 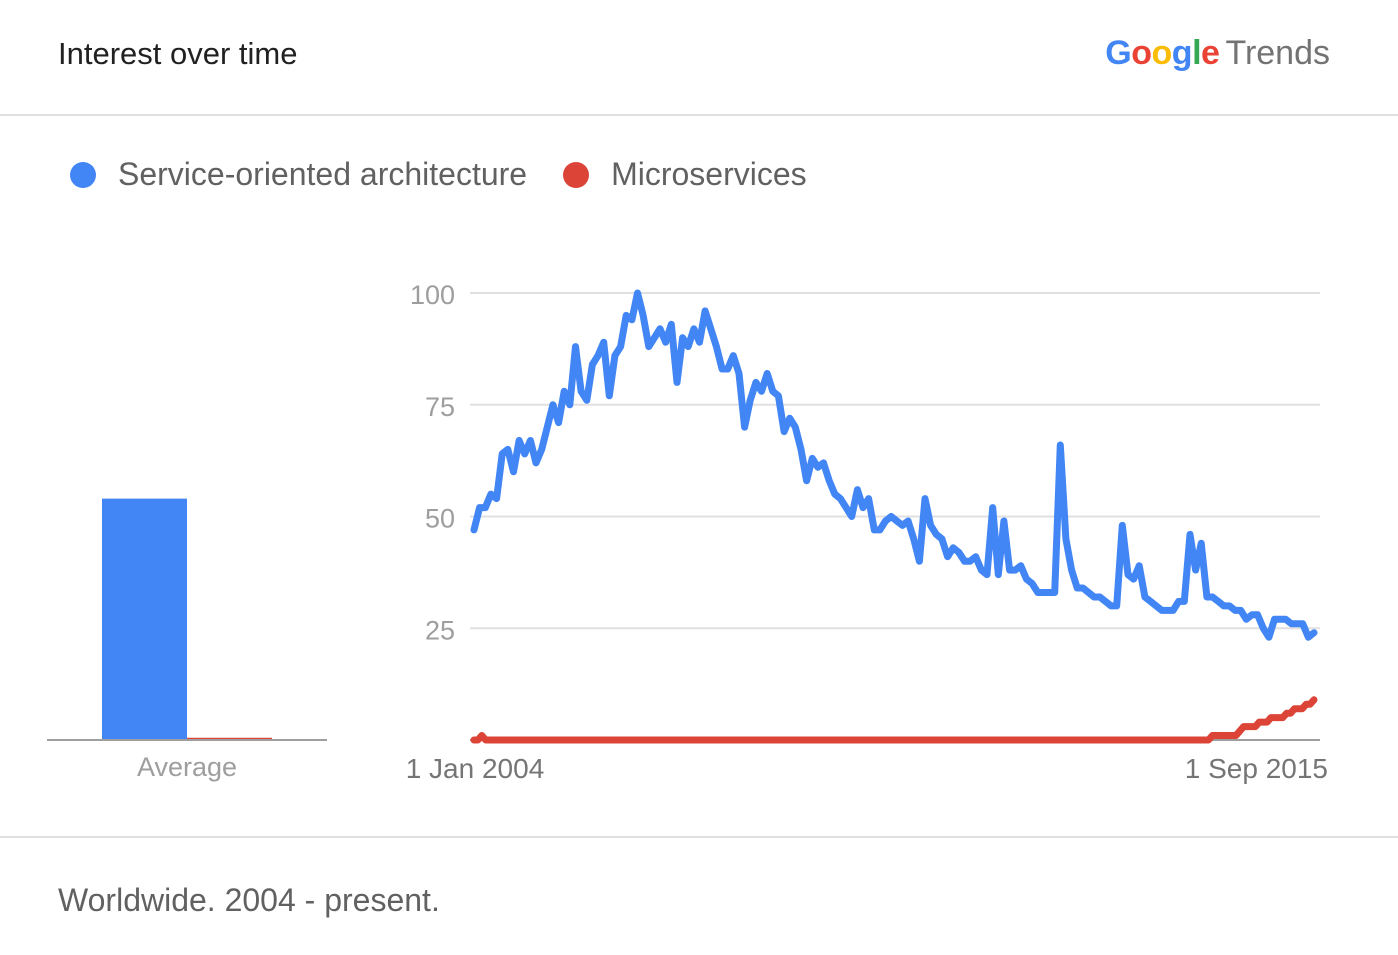 I want to click on legend-item-soa: Service-oriented architecture, so click(x=298, y=174).